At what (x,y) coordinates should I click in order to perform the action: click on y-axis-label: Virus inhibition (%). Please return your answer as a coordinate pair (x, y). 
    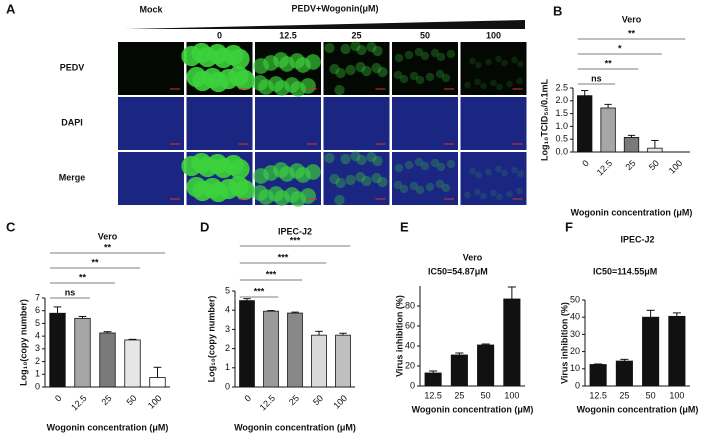
    Looking at the image, I should click on (399, 336).